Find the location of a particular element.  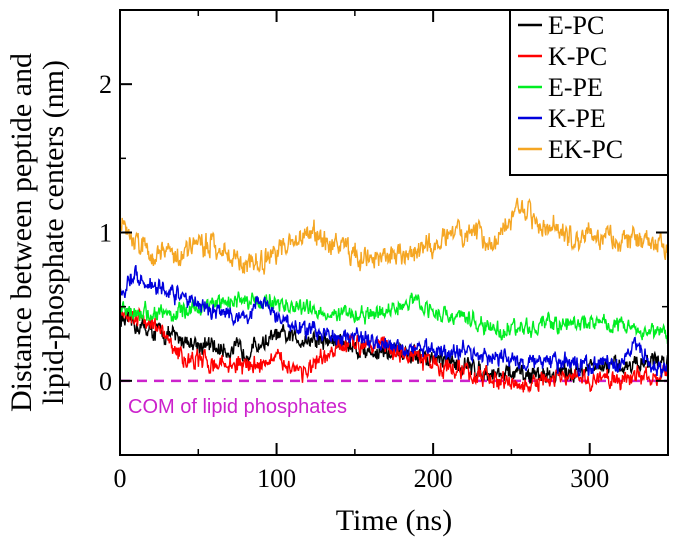

legend-label-k-pe: K-PE is located at coordinates (577, 118).